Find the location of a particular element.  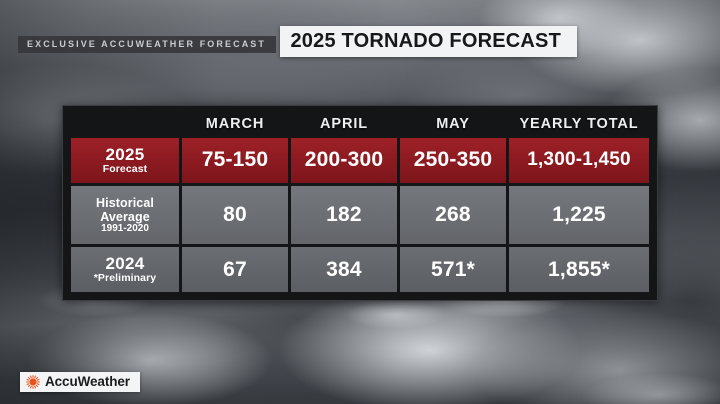

accuweather-logo: AccuWeather is located at coordinates (80, 382).